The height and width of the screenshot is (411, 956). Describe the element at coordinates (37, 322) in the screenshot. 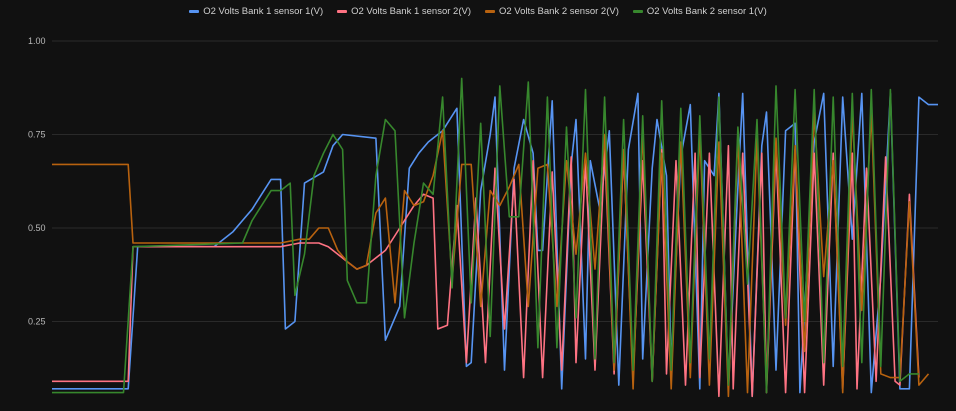

I see `y-tick-label: 0.25` at that location.